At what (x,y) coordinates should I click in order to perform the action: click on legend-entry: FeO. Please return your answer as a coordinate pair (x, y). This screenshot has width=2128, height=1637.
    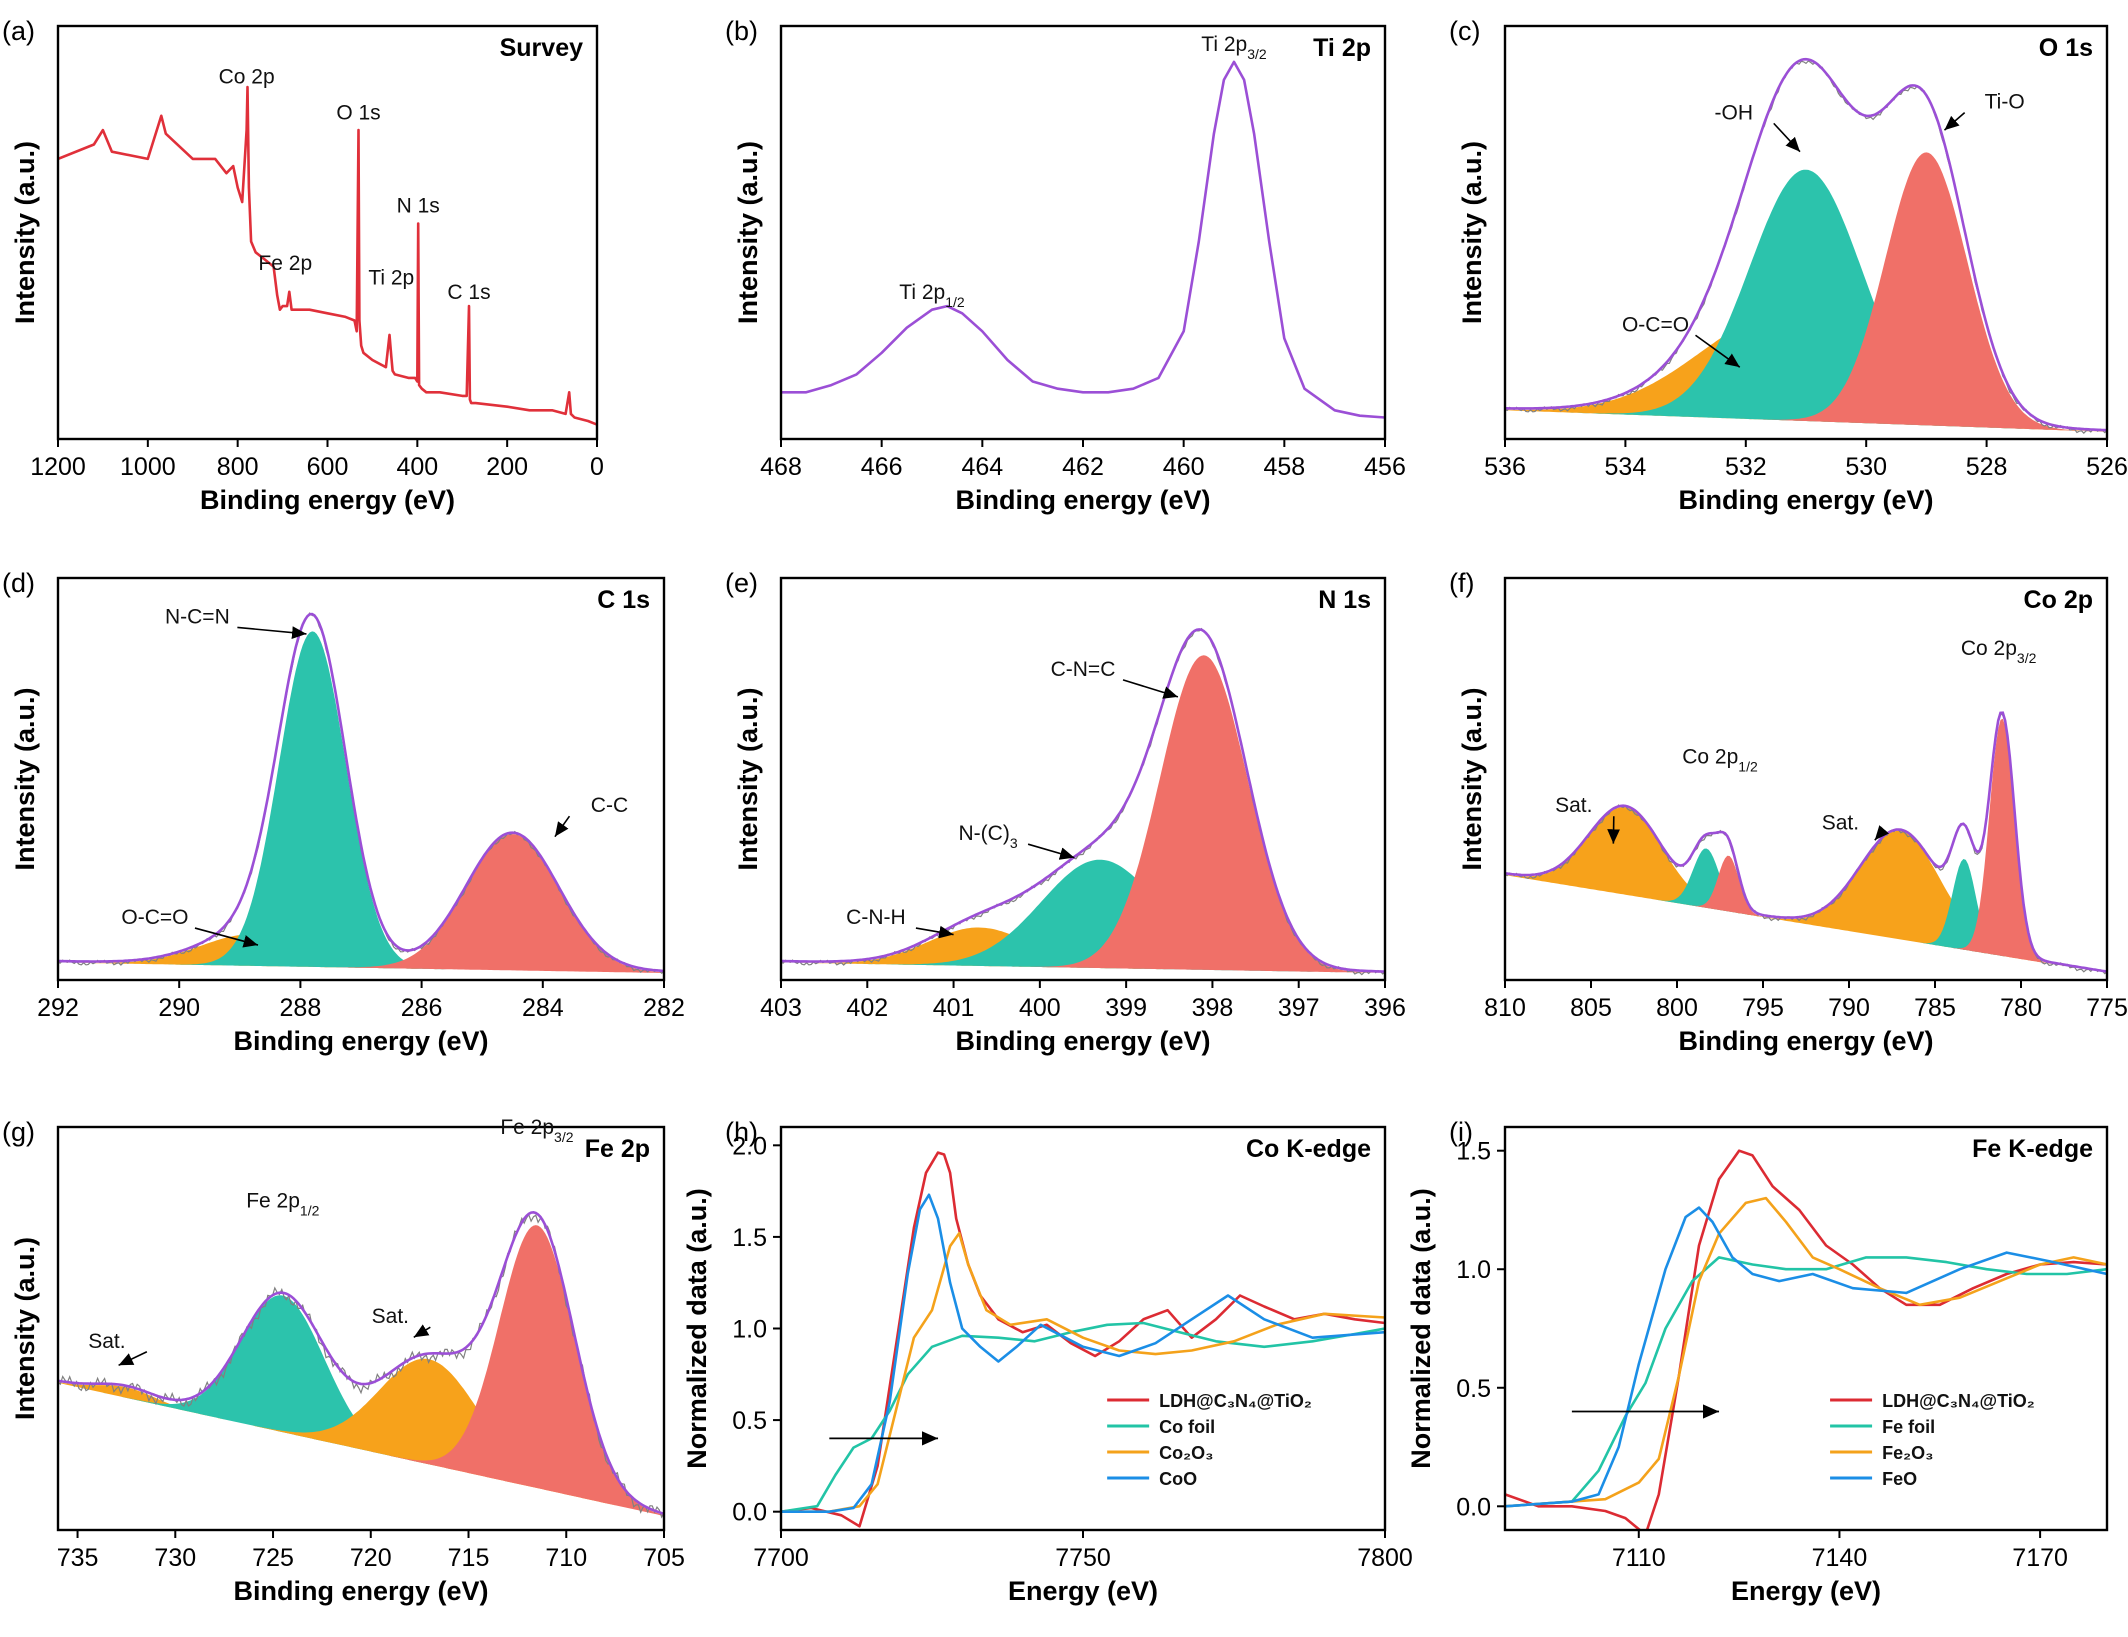
    Looking at the image, I should click on (1899, 1479).